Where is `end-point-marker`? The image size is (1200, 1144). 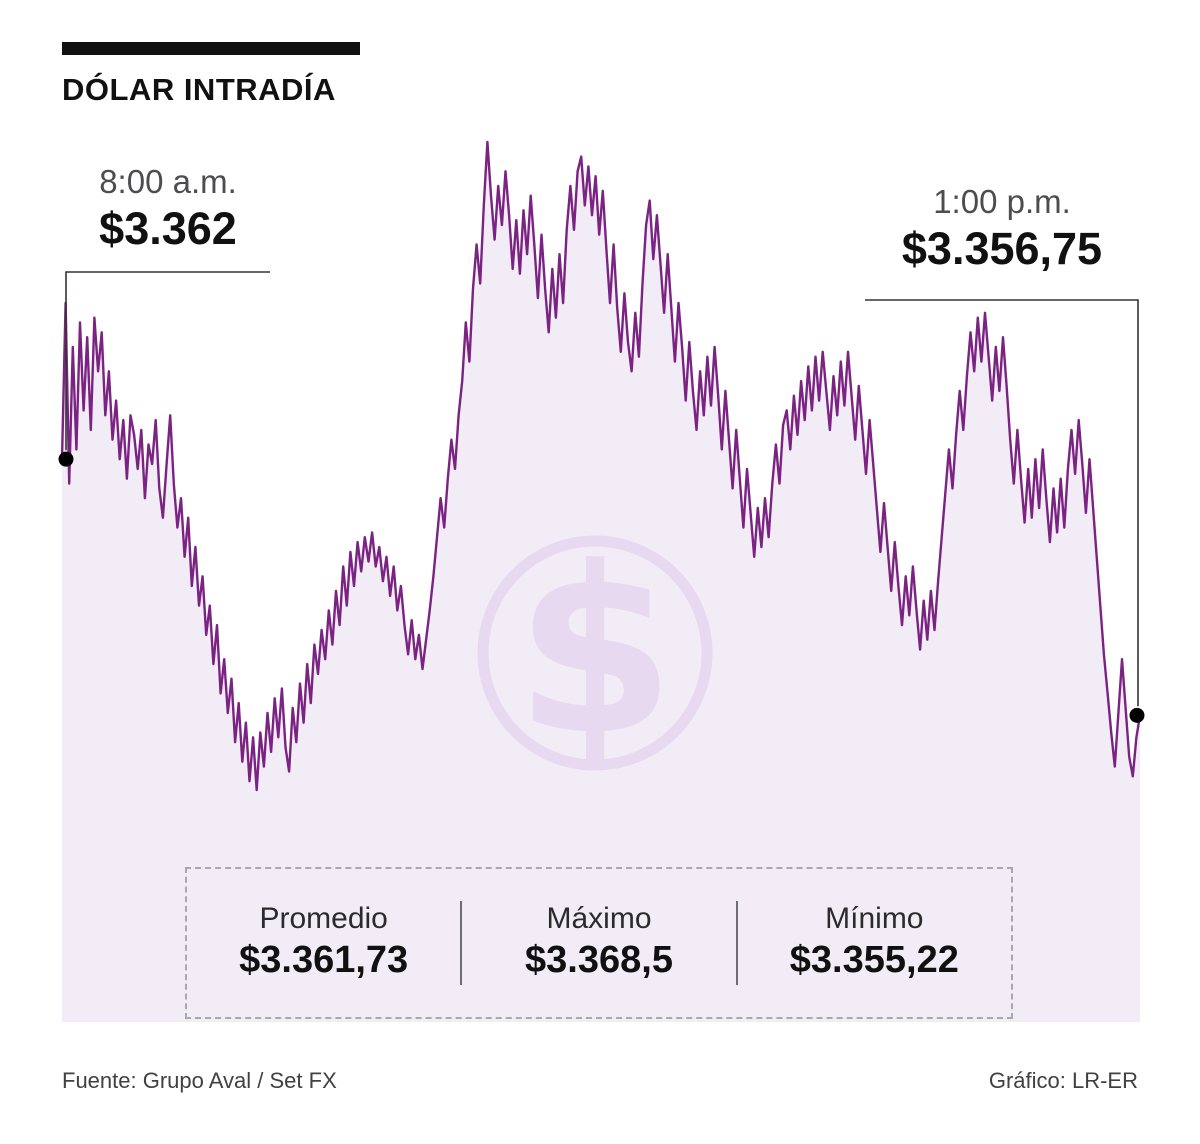 end-point-marker is located at coordinates (1137, 715).